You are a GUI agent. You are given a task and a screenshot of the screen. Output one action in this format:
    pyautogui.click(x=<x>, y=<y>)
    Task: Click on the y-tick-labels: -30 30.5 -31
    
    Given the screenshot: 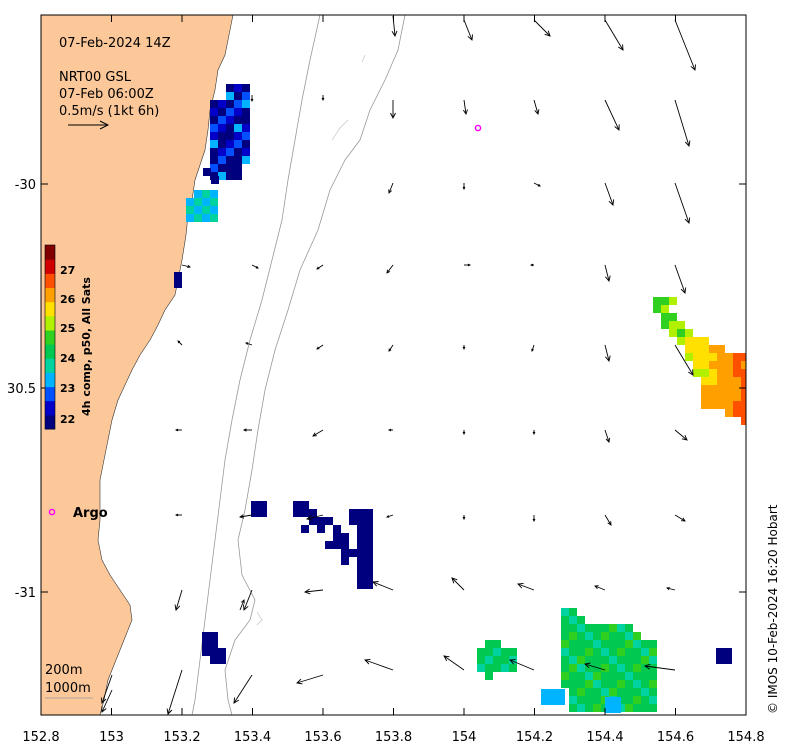 What is the action you would take?
    pyautogui.click(x=21, y=389)
    